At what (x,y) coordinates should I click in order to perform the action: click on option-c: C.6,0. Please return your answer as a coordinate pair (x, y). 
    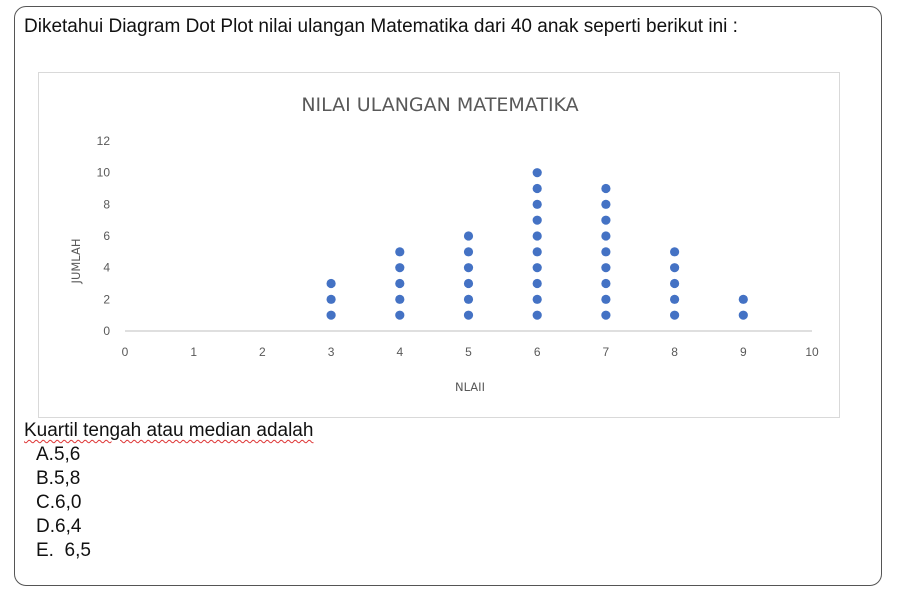
    Looking at the image, I should click on (59, 502).